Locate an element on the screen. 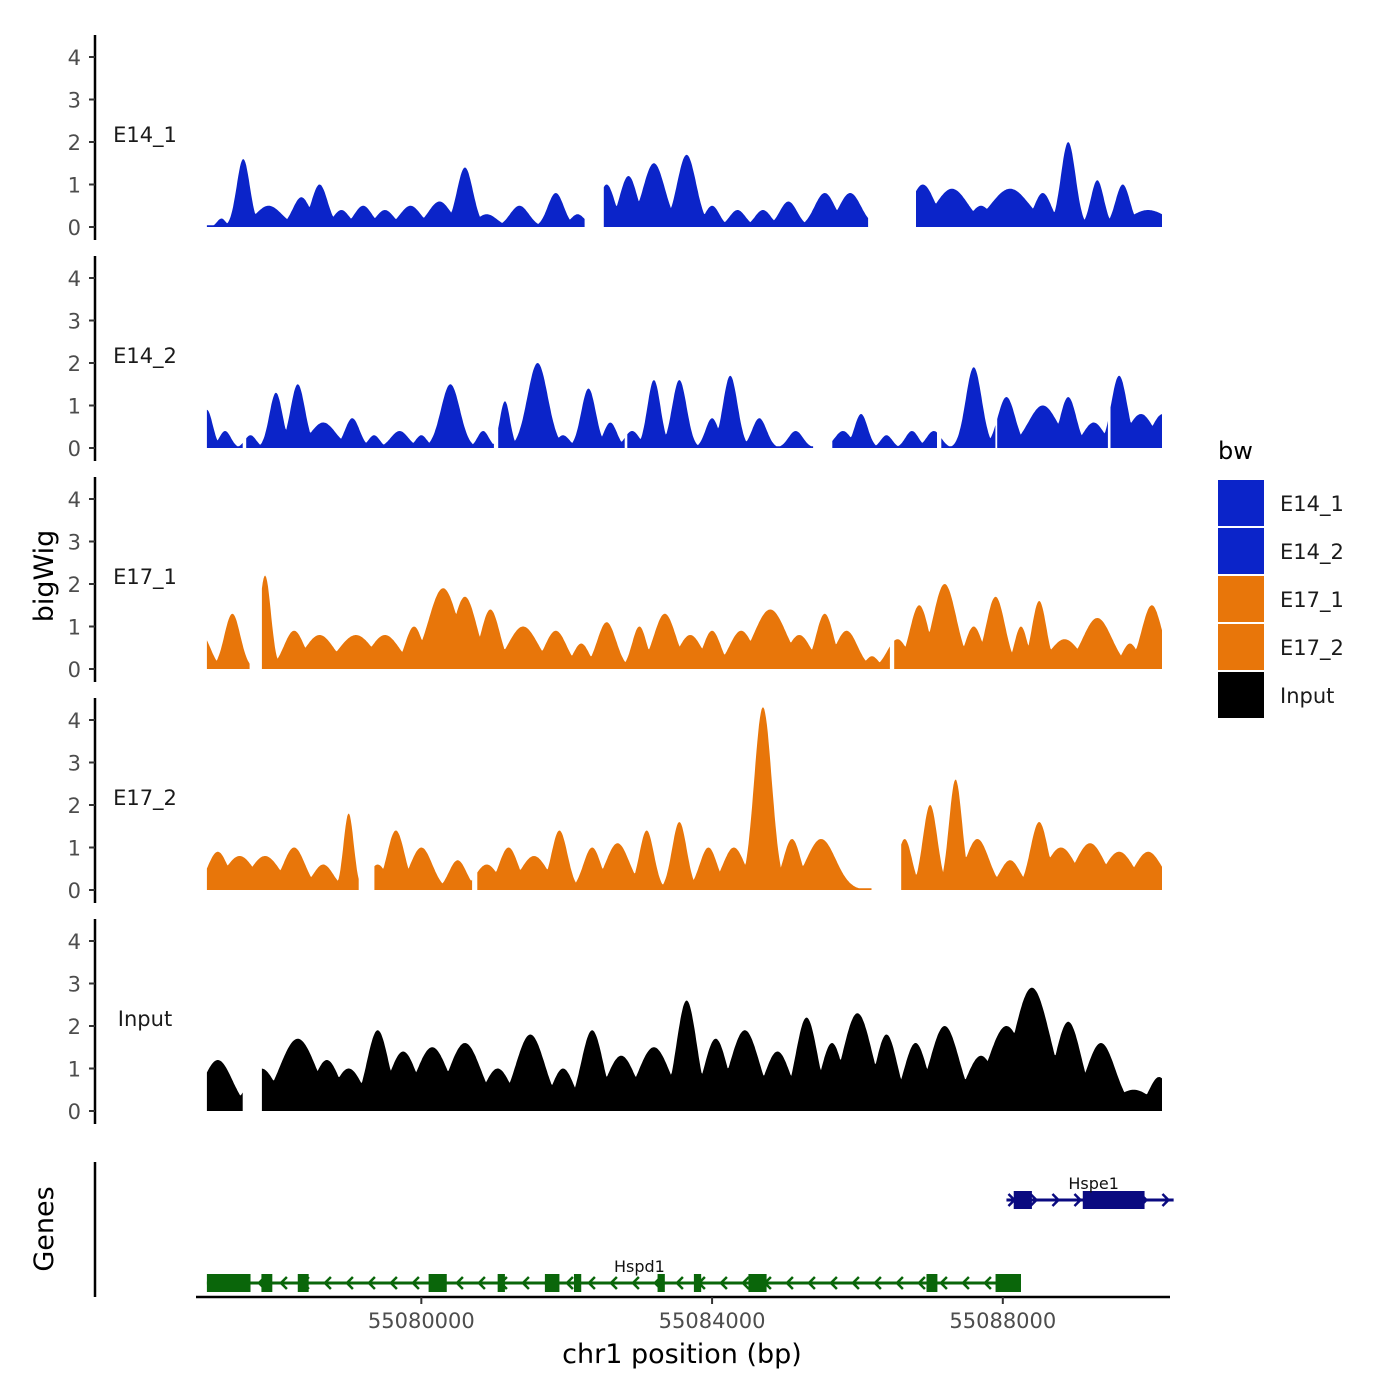 The image size is (1400, 1400). track-panel-input: 0 1 2 3 4 Input is located at coordinates (615, 1021).